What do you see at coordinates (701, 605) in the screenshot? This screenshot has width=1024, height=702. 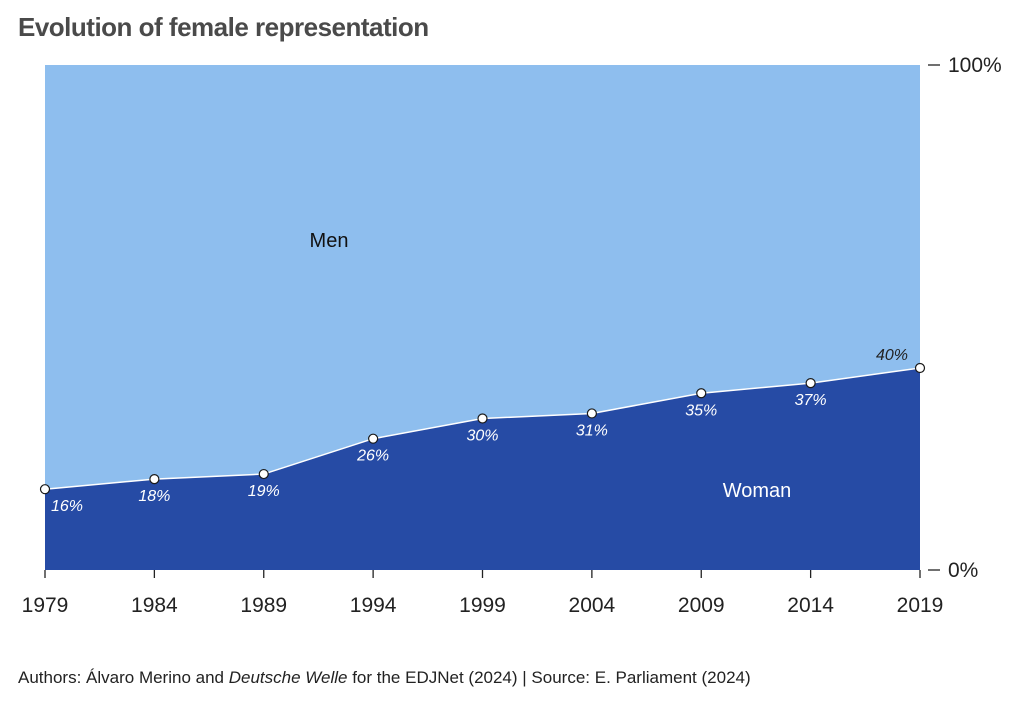 I see `x-tick-label: 2009` at bounding box center [701, 605].